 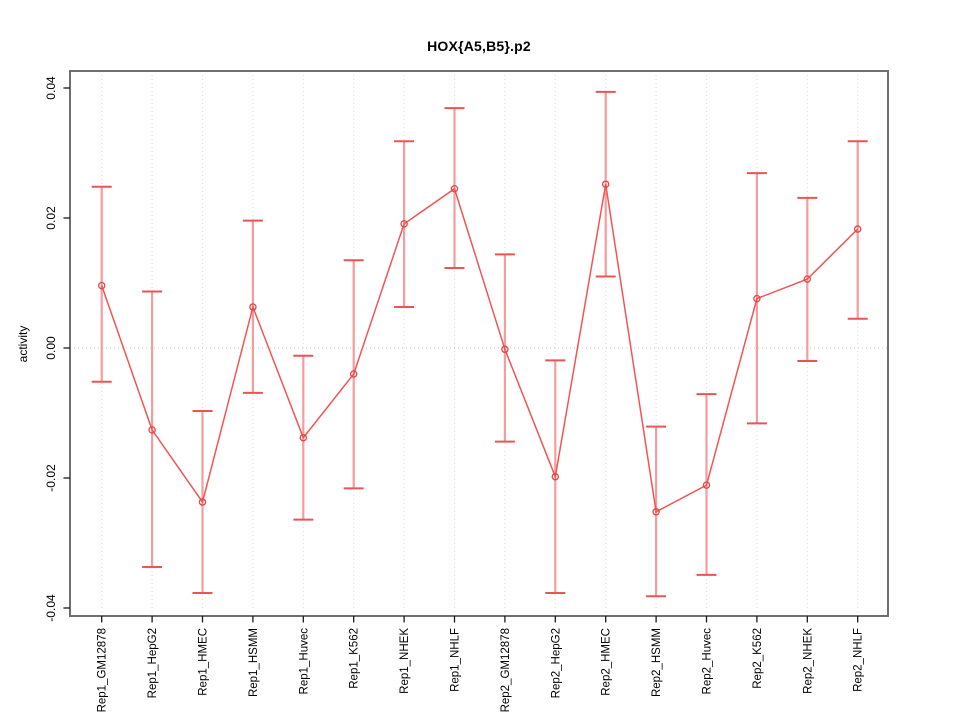 What do you see at coordinates (103, 670) in the screenshot?
I see `x-tick-label: Rep1_GM12878` at bounding box center [103, 670].